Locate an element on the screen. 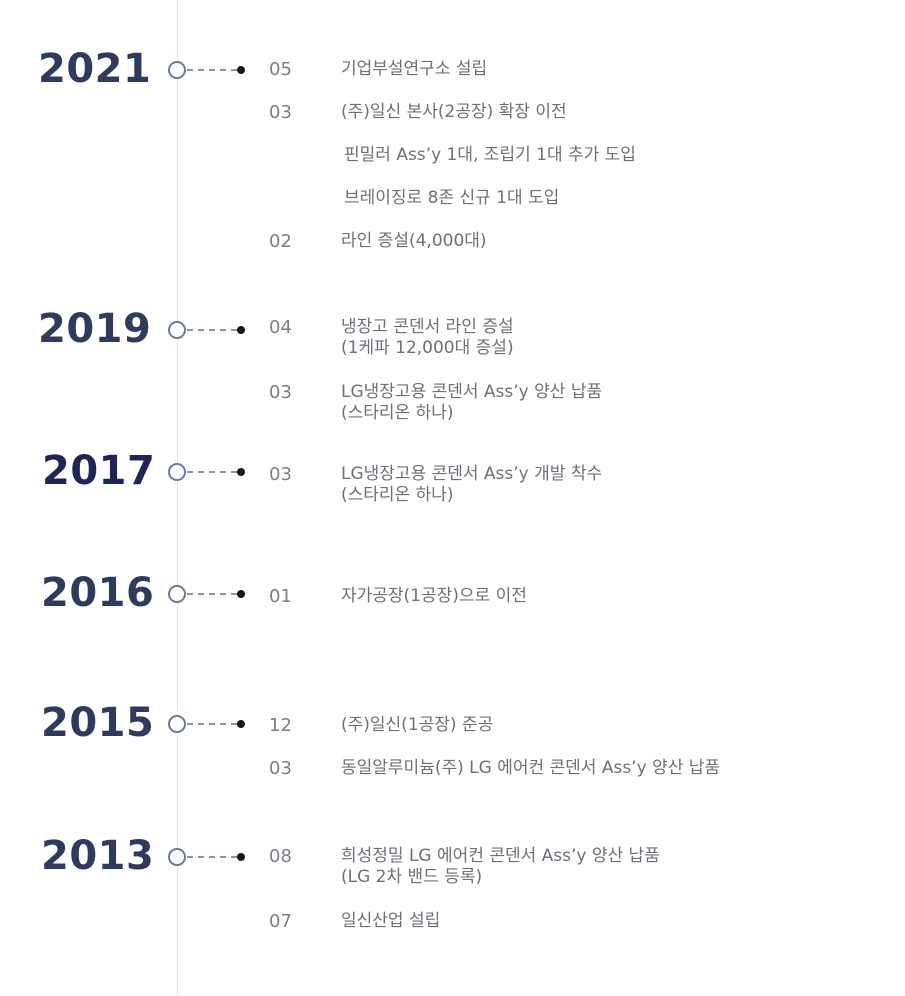  entry-month: 12 is located at coordinates (280, 725).